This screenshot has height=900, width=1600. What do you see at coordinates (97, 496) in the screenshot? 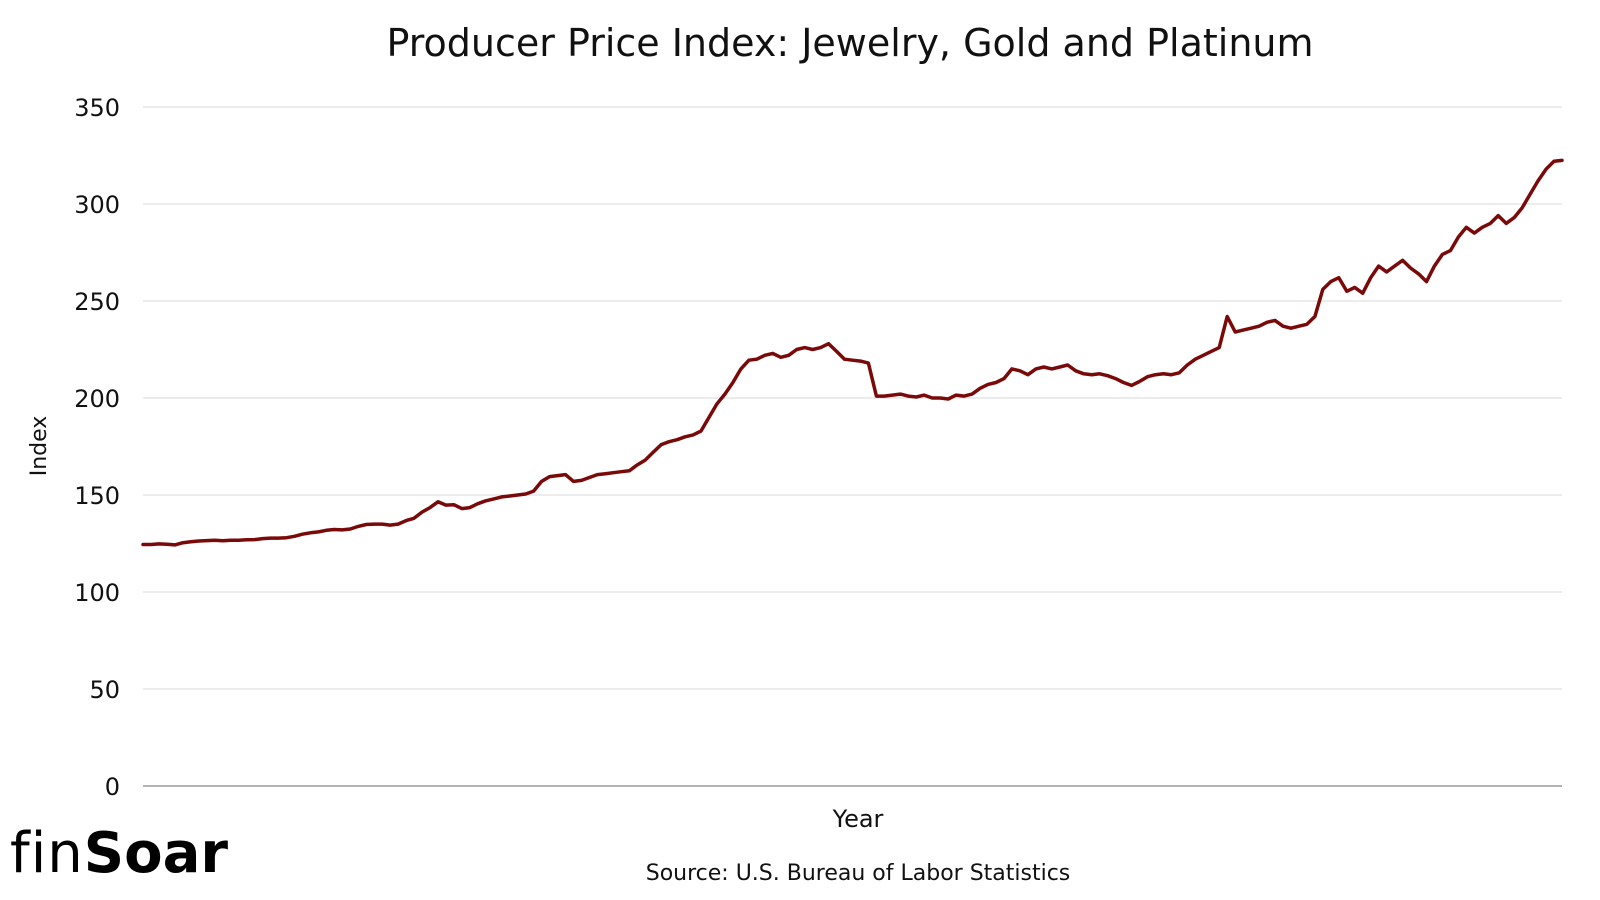
I see `y-tick-label: 150` at bounding box center [97, 496].